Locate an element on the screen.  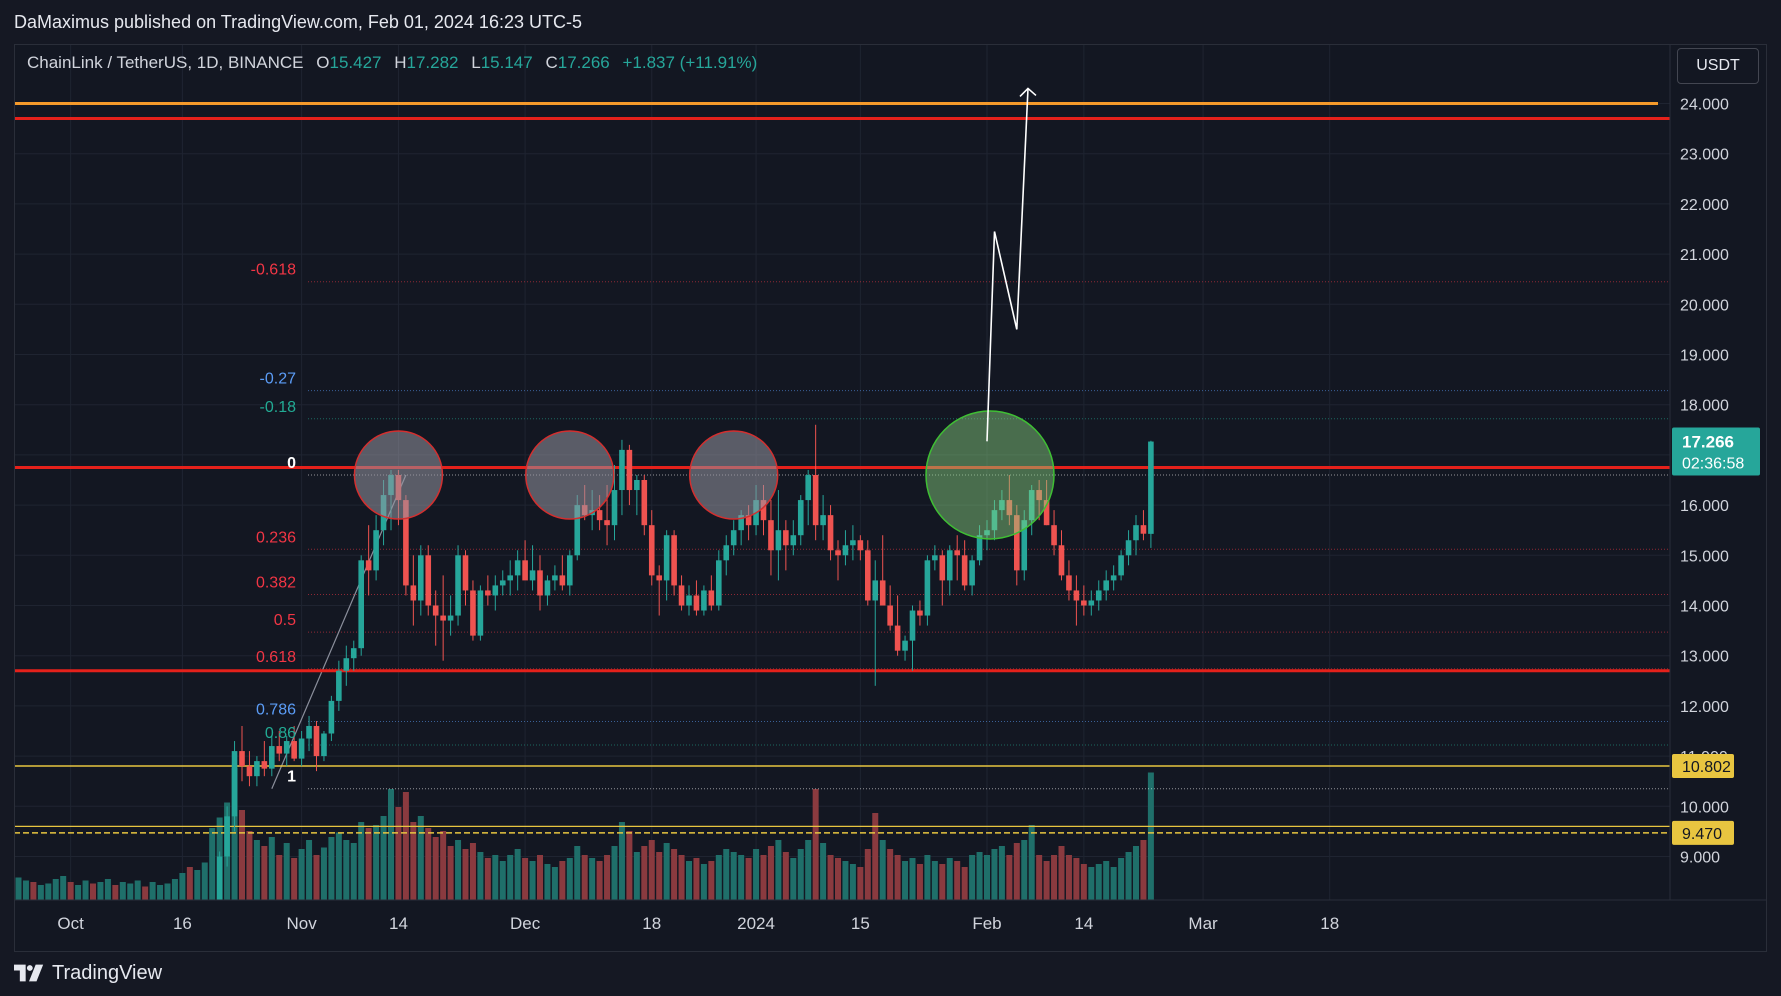
highlight-circle-red is located at coordinates (570, 475).